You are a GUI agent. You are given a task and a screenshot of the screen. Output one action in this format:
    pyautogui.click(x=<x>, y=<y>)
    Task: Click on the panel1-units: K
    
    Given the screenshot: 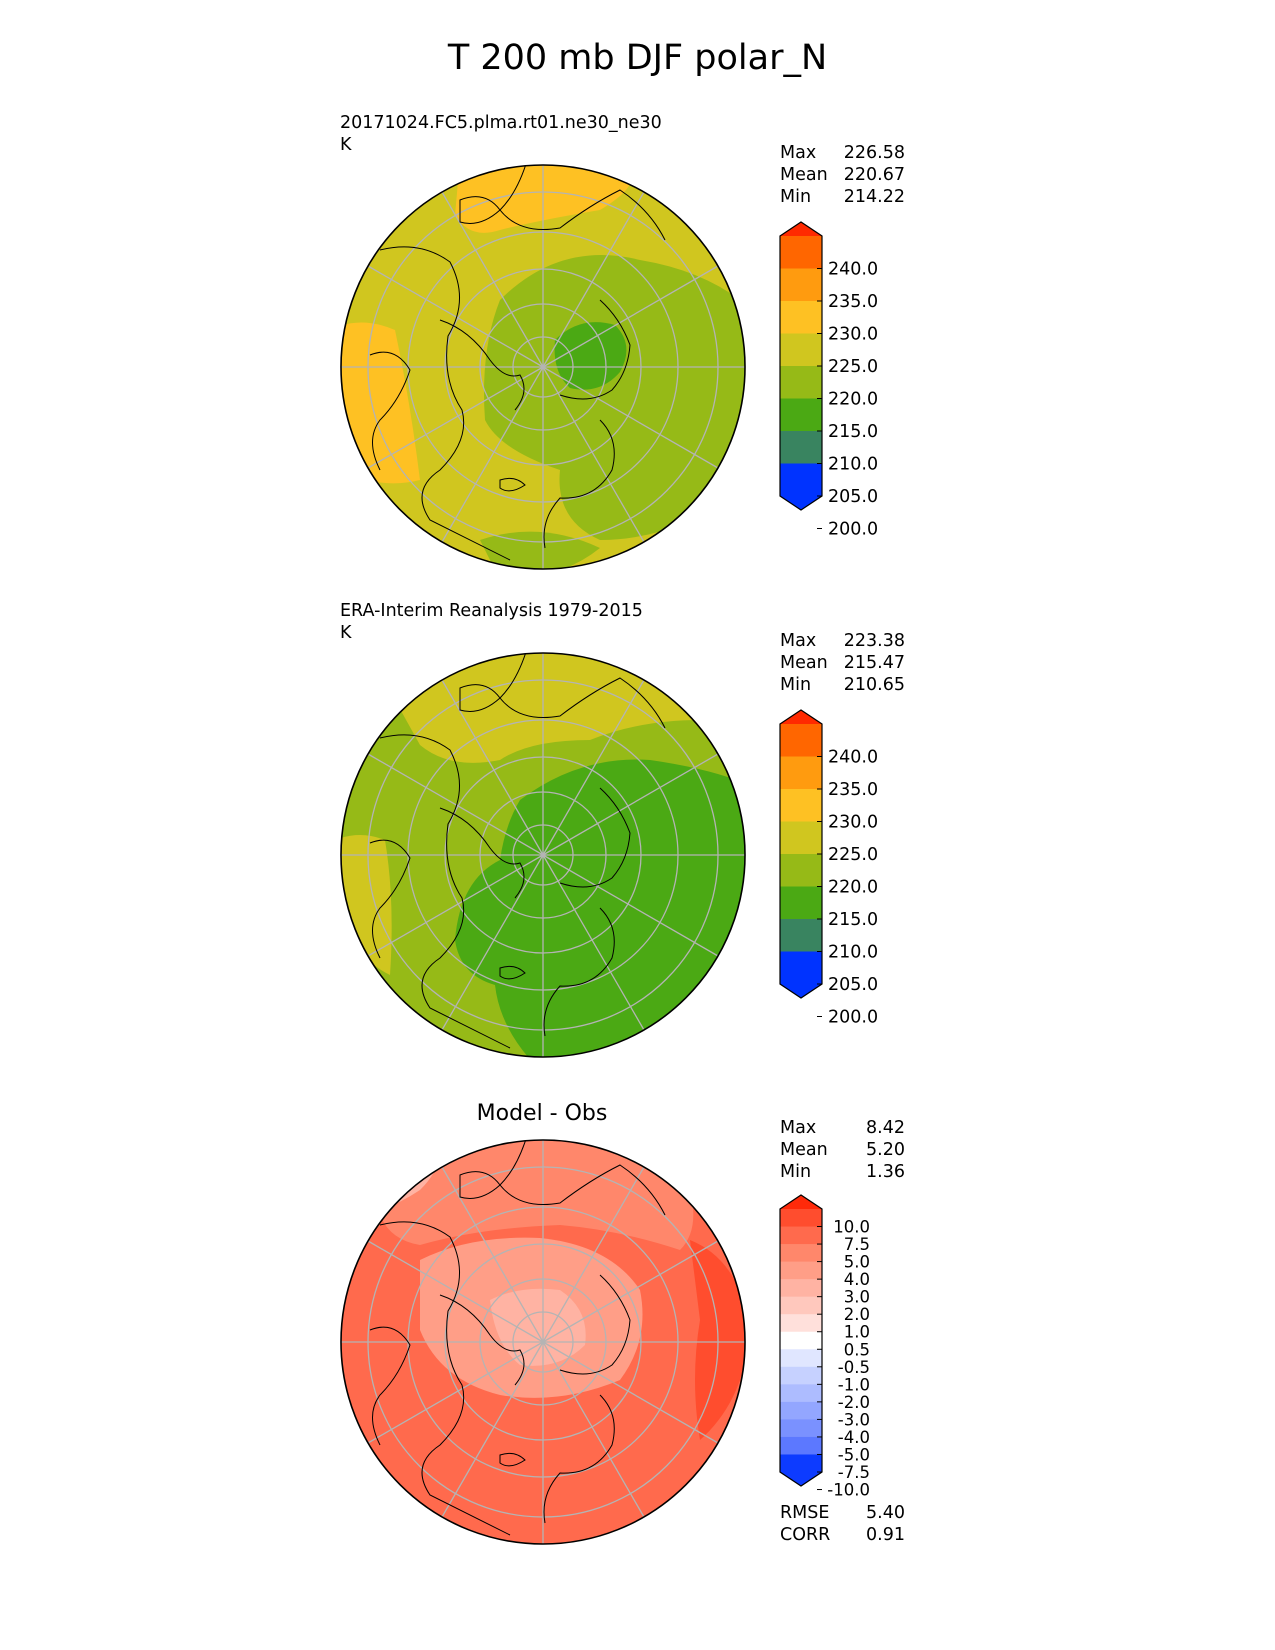 What is the action you would take?
    pyautogui.click(x=346, y=145)
    